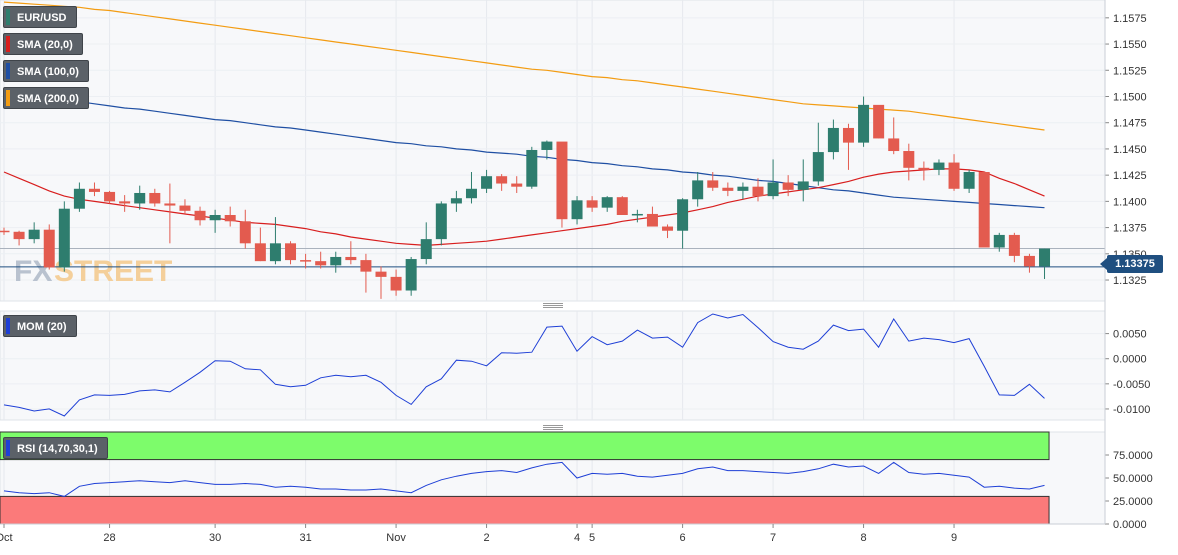 The width and height of the screenshot is (1178, 555). I want to click on legend-eurusd: EUR/USD, so click(40, 17).